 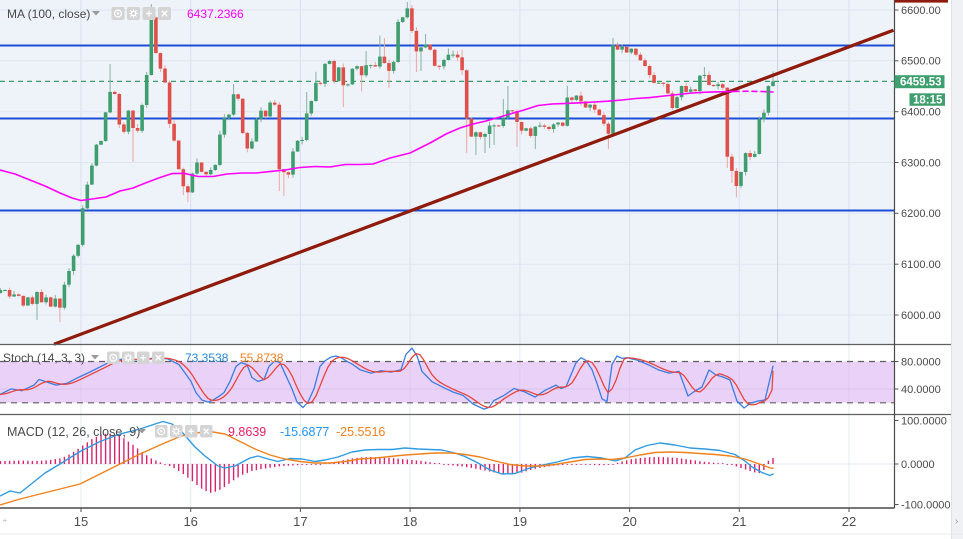 What do you see at coordinates (921, 265) in the screenshot?
I see `svg-text: 6100.00` at bounding box center [921, 265].